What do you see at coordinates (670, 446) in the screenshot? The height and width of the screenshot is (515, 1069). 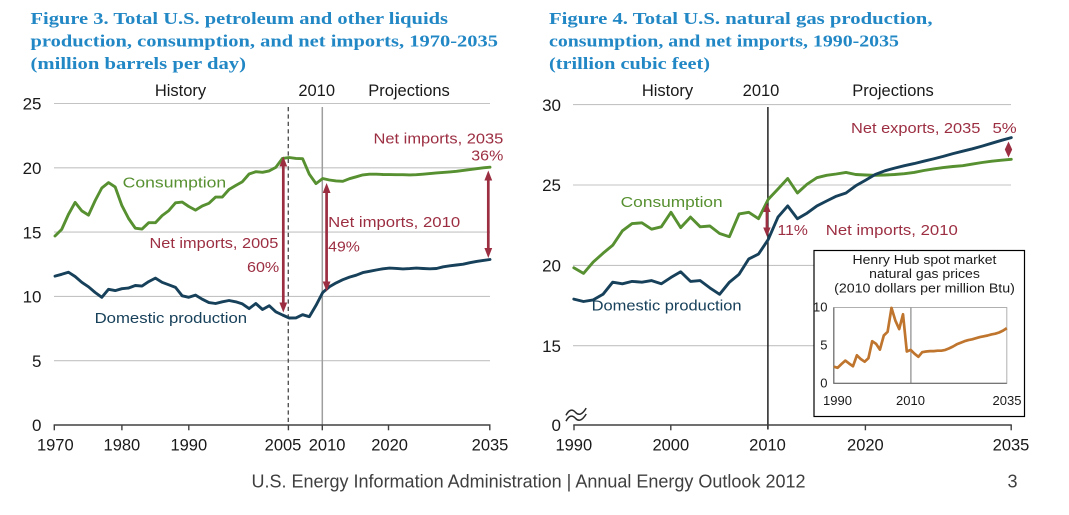 I see `svg-text: 2000` at bounding box center [670, 446].